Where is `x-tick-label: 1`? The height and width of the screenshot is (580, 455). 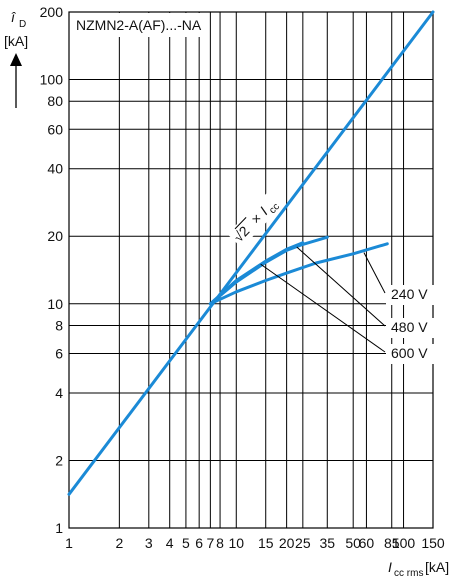
x-tick-label: 1 is located at coordinates (69, 543).